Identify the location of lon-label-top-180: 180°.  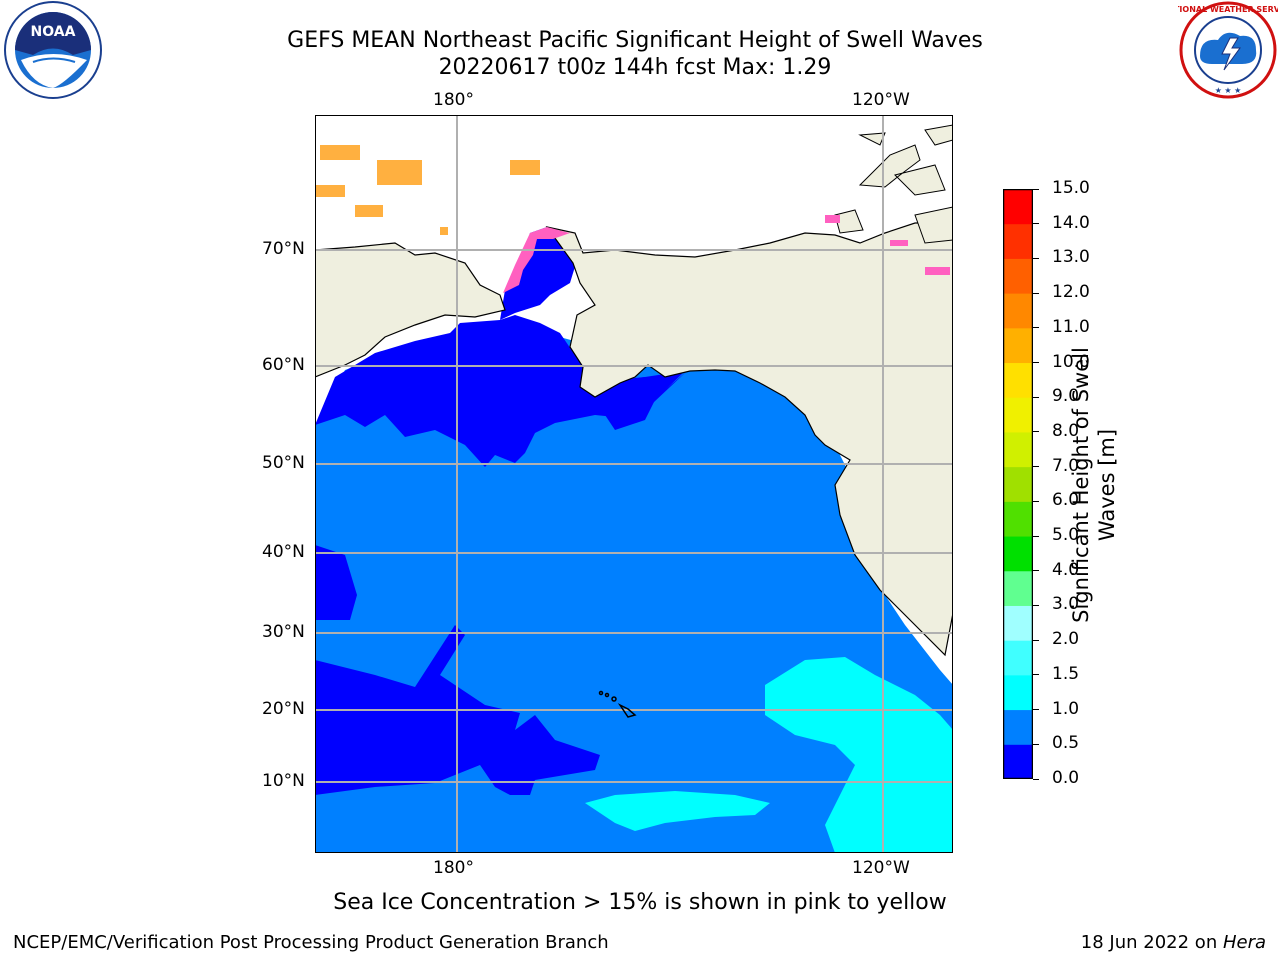
(453, 100).